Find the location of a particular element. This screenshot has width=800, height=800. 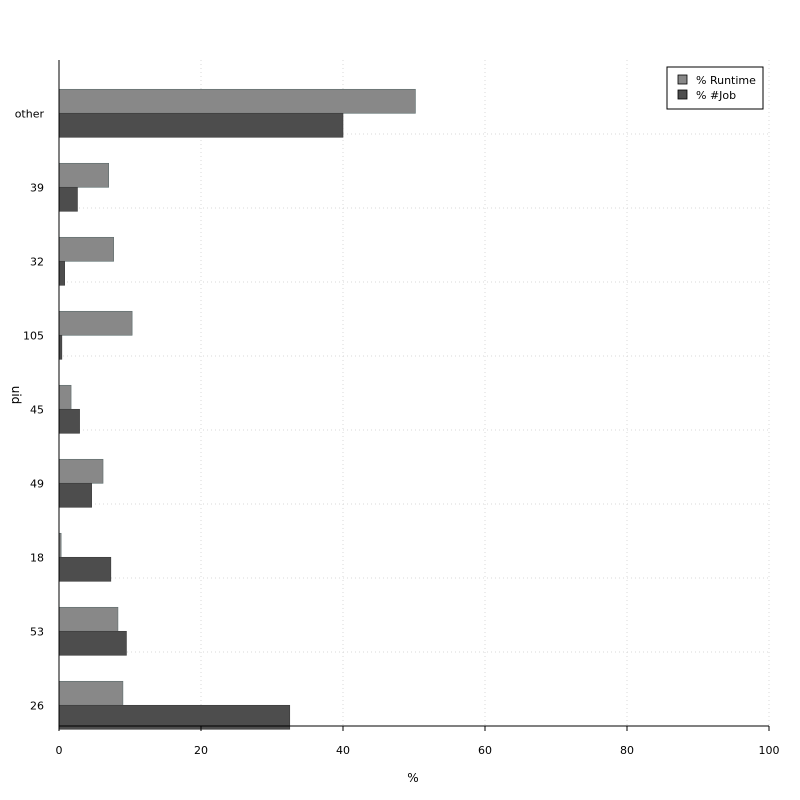

y-tick-label: 49 is located at coordinates (37, 483).